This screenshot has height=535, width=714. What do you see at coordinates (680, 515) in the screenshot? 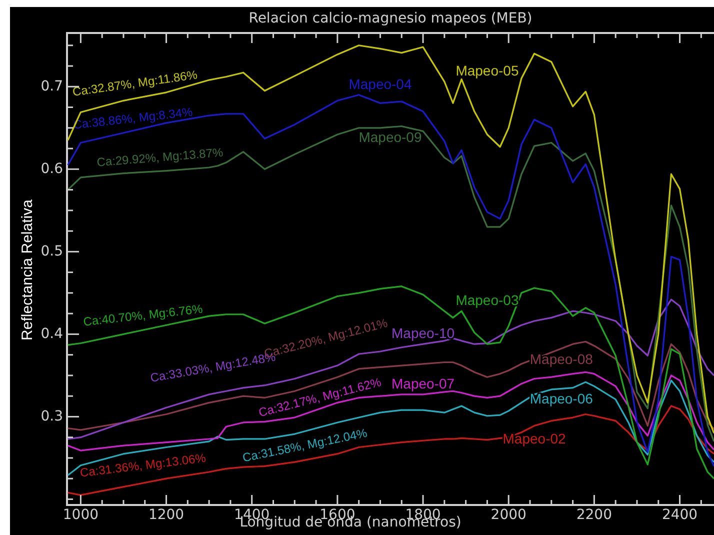
I see `x-tick-label: 2400` at bounding box center [680, 515].